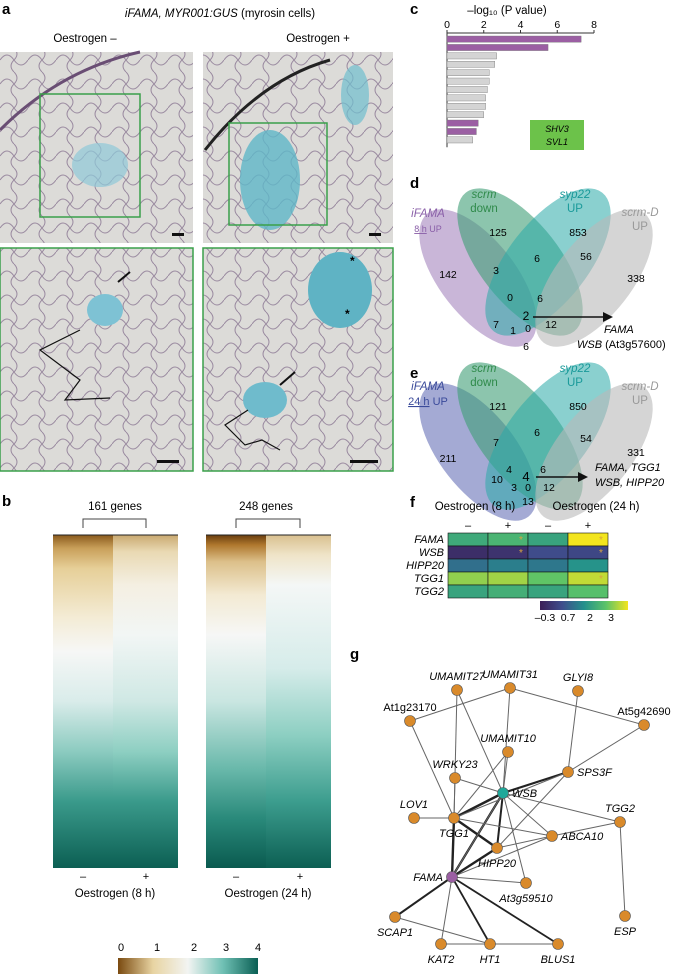  I want to click on venn-count: 54, so click(586, 439).